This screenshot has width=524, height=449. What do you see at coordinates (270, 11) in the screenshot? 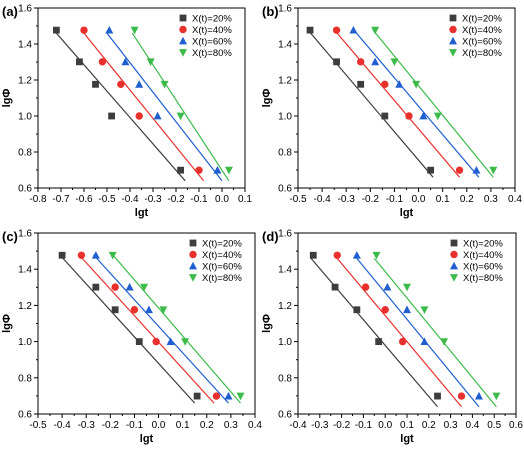
I see `panel-label: (b)` at bounding box center [270, 11].